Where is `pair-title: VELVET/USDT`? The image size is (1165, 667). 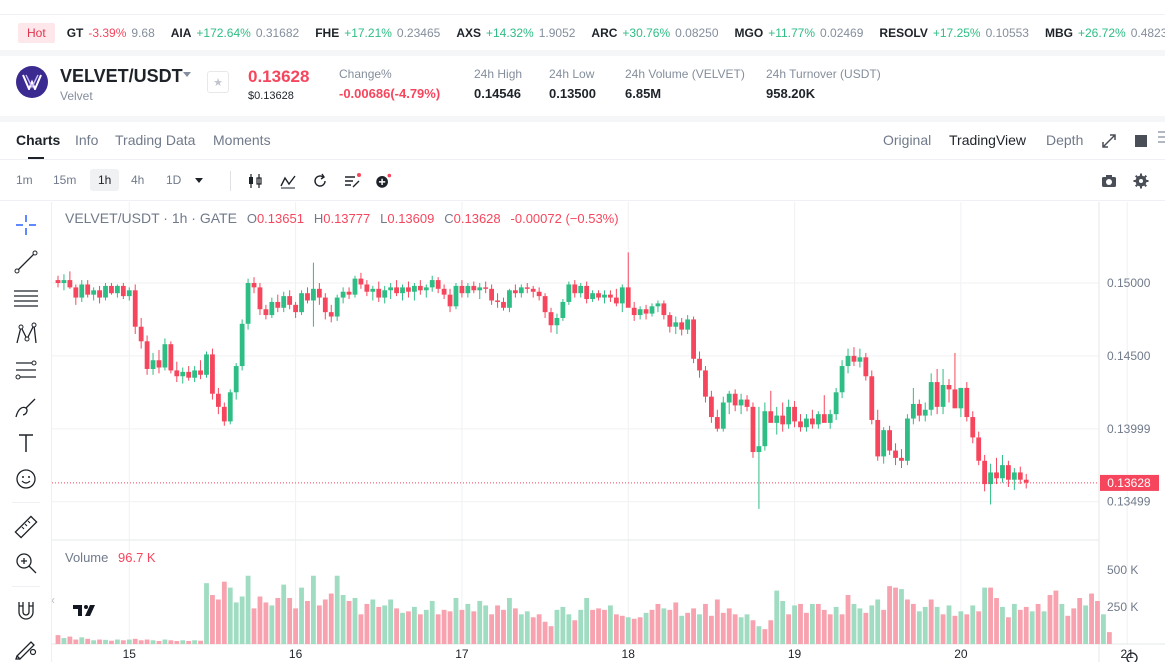 pair-title: VELVET/USDT is located at coordinates (121, 76).